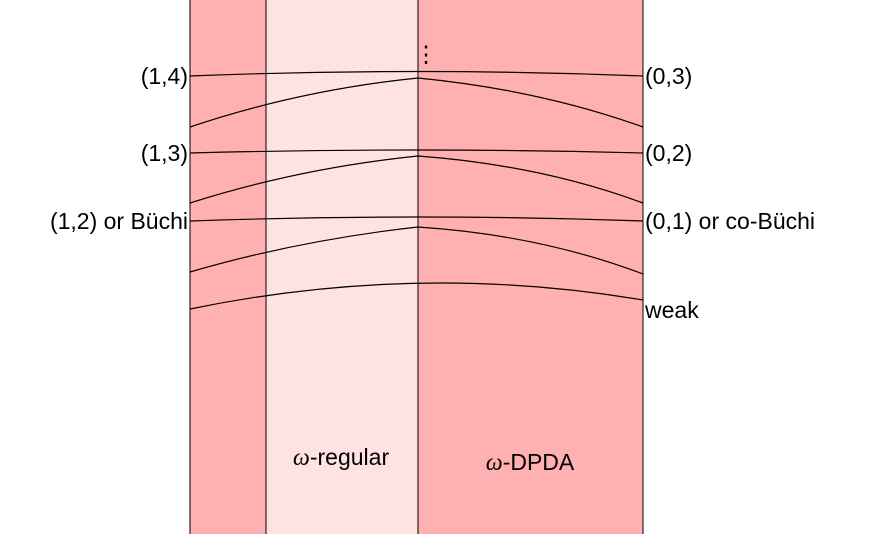 Image resolution: width=871 pixels, height=534 pixels. Describe the element at coordinates (668, 153) in the screenshot. I see `right-label-0-2: (0,2)` at that location.